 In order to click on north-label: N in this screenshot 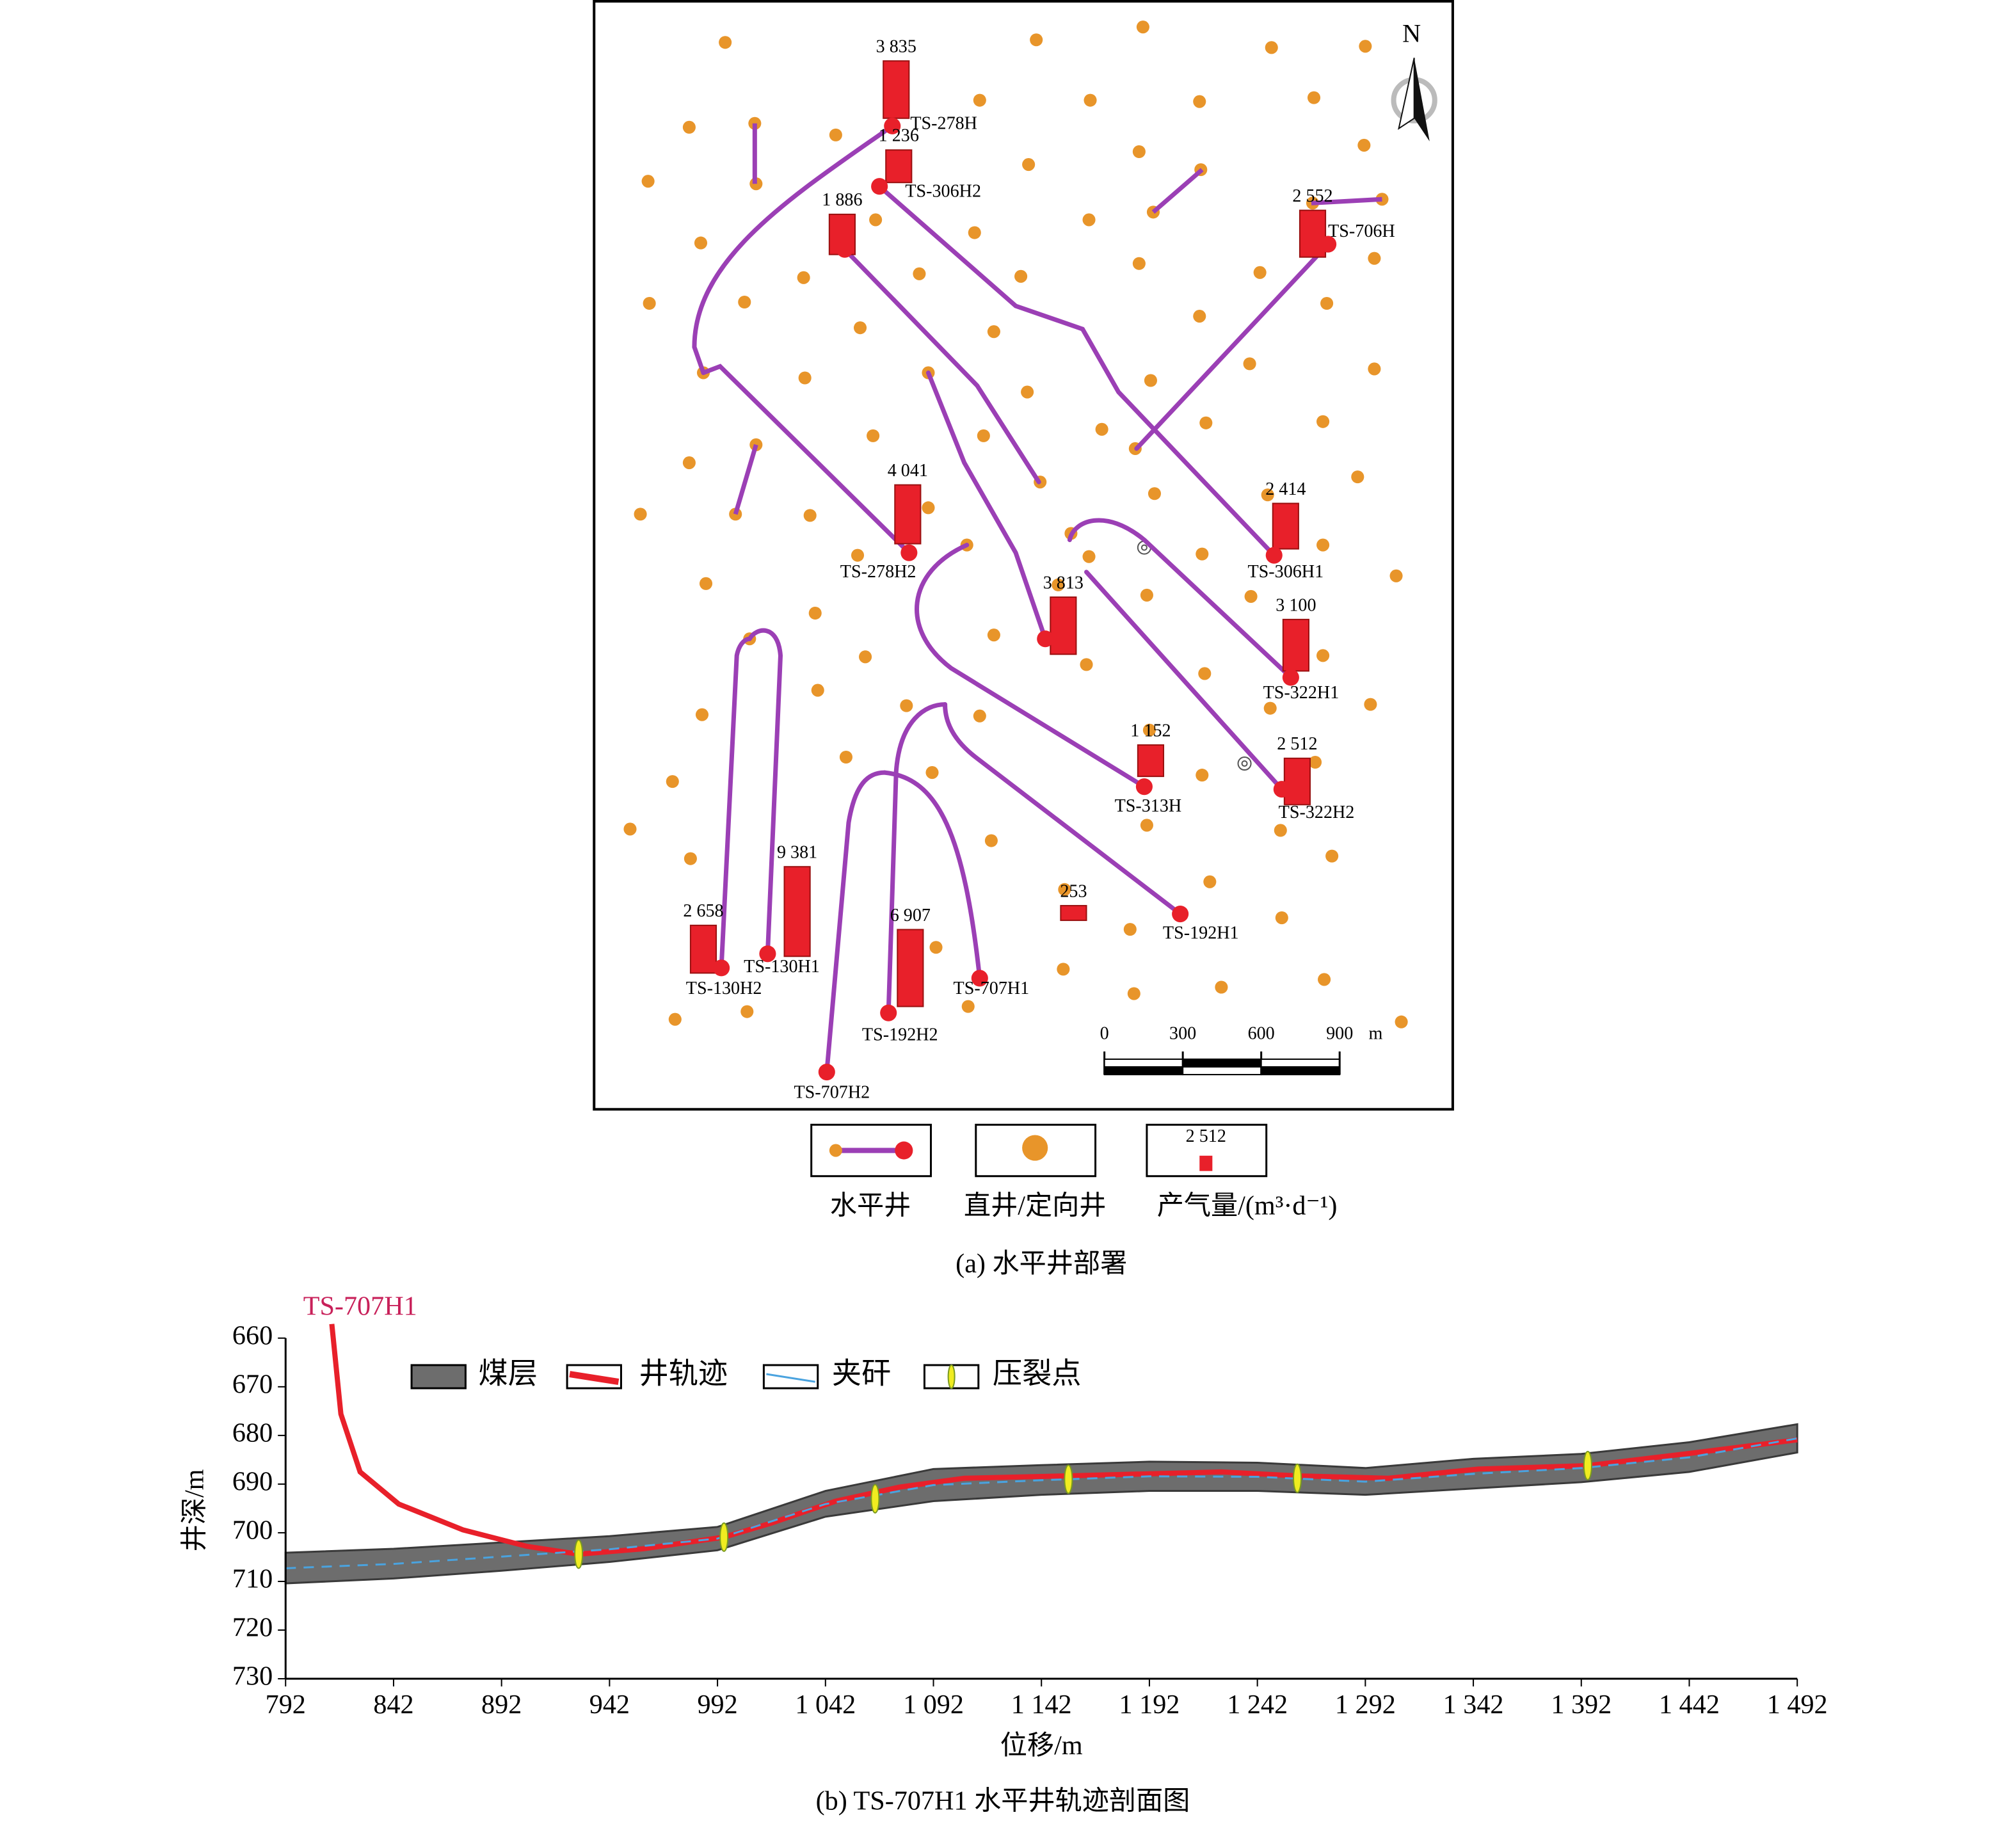, I will do `click(1411, 33)`.